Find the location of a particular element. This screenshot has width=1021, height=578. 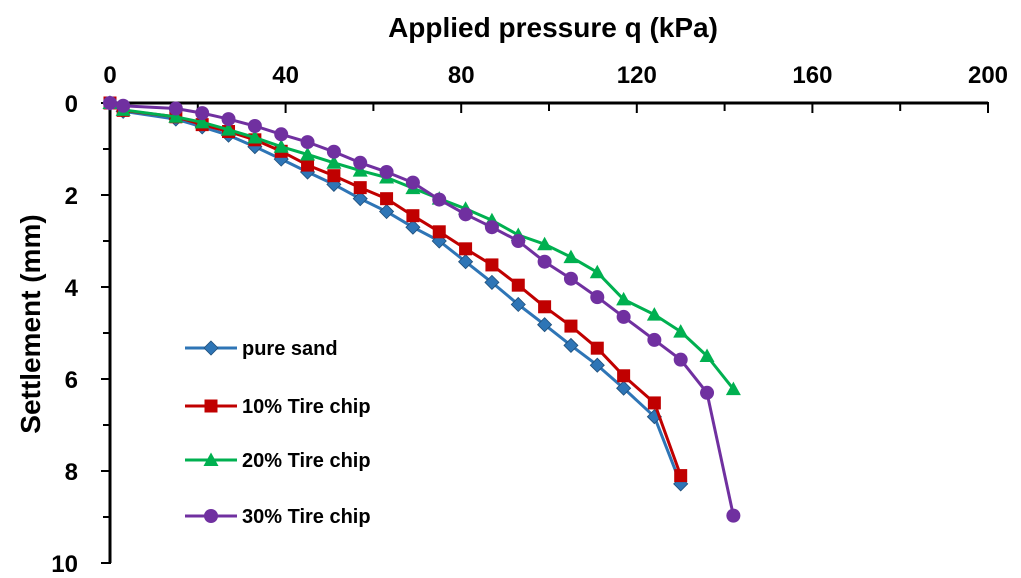

legend-item-pure-sand: pure sand is located at coordinates (261, 349).